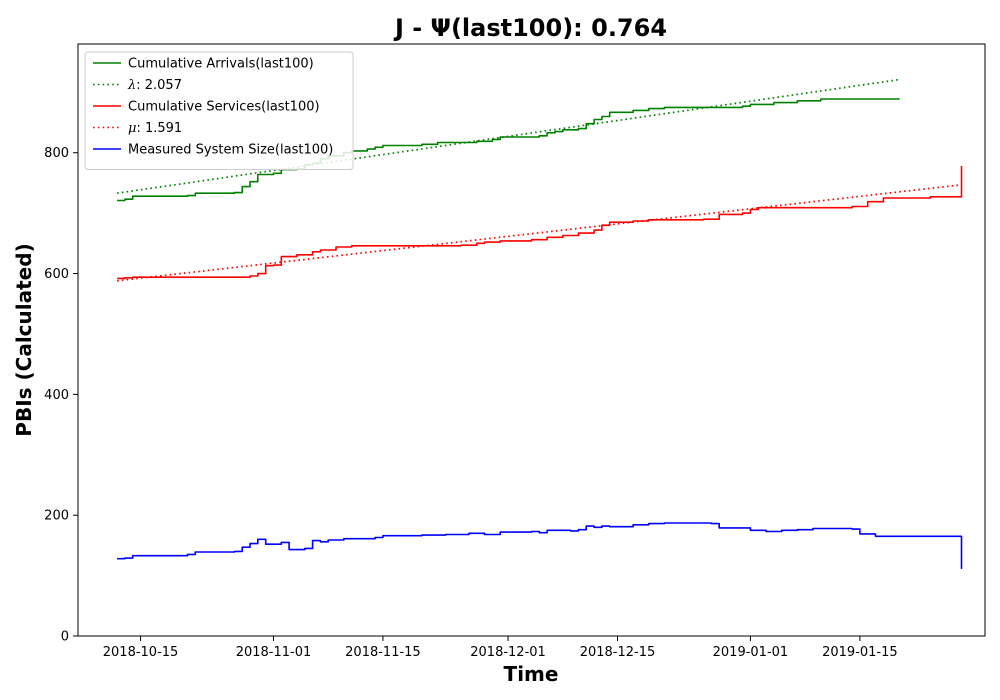 This screenshot has width=1000, height=700. What do you see at coordinates (141, 652) in the screenshot?
I see `x-tick-label: 2018-10-15` at bounding box center [141, 652].